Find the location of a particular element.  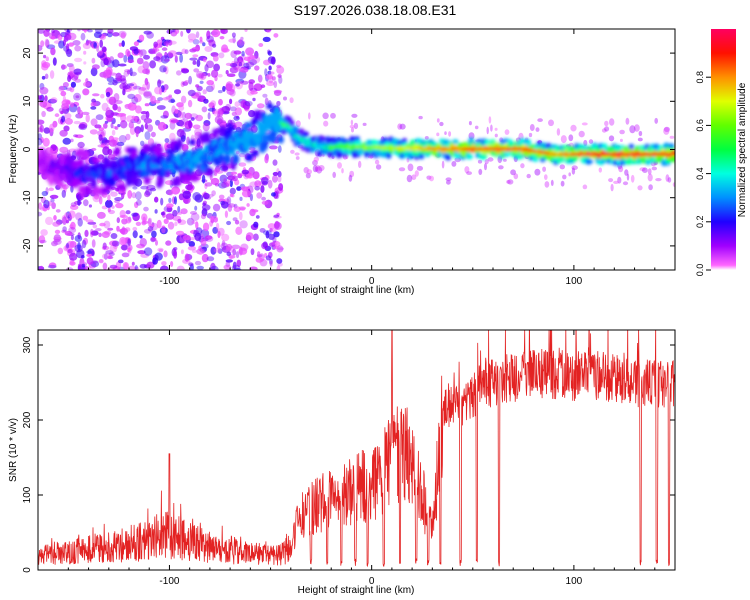

spectrogram-x-tick-label: -100 is located at coordinates (169, 281).